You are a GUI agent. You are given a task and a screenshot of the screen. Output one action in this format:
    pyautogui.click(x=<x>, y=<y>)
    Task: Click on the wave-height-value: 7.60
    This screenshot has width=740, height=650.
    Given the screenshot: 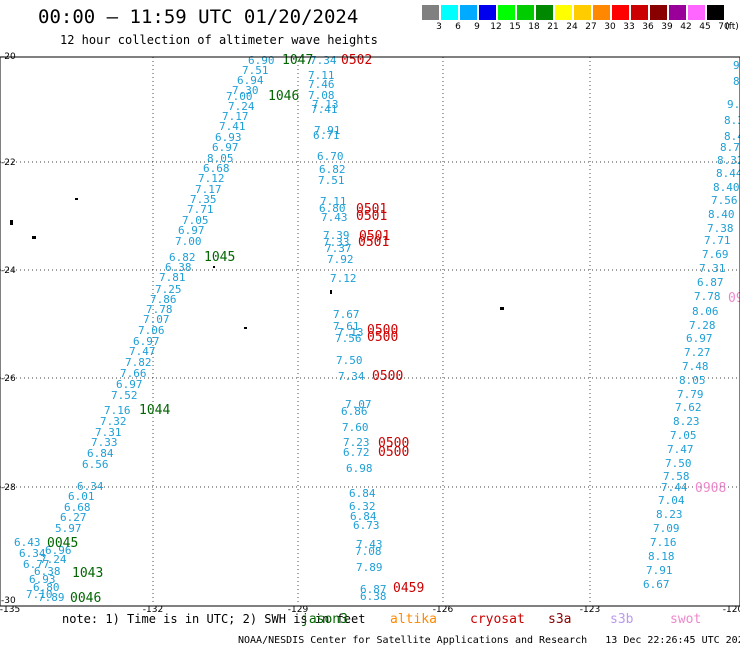 What is the action you would take?
    pyautogui.click(x=355, y=427)
    